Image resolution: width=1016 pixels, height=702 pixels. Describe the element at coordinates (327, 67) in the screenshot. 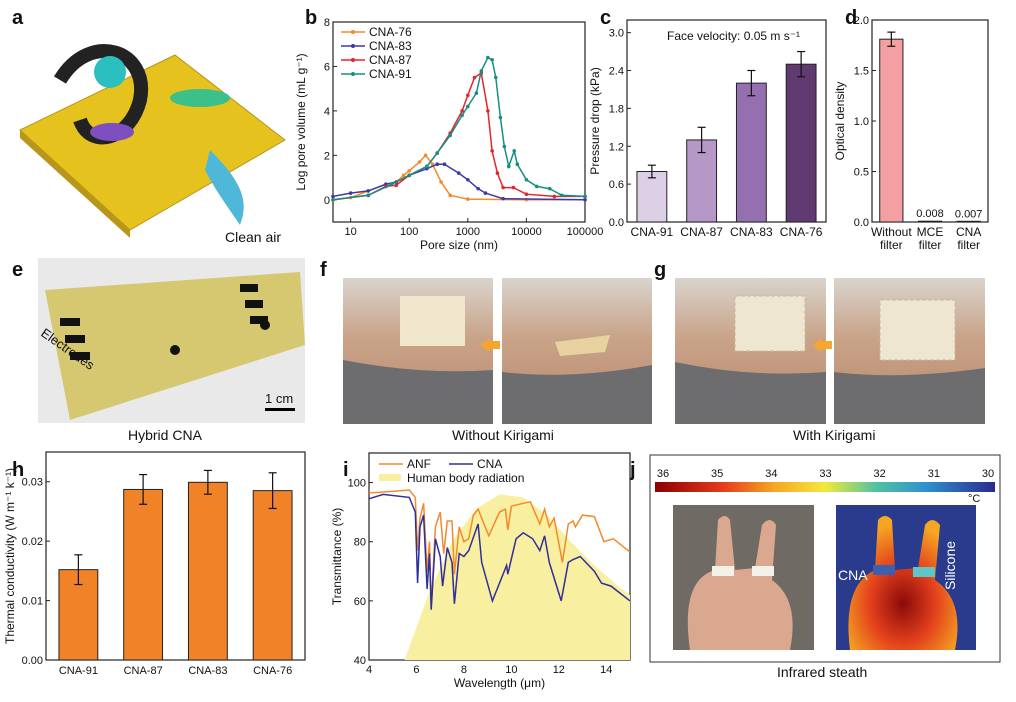

I see `y-tick-label: 6` at that location.